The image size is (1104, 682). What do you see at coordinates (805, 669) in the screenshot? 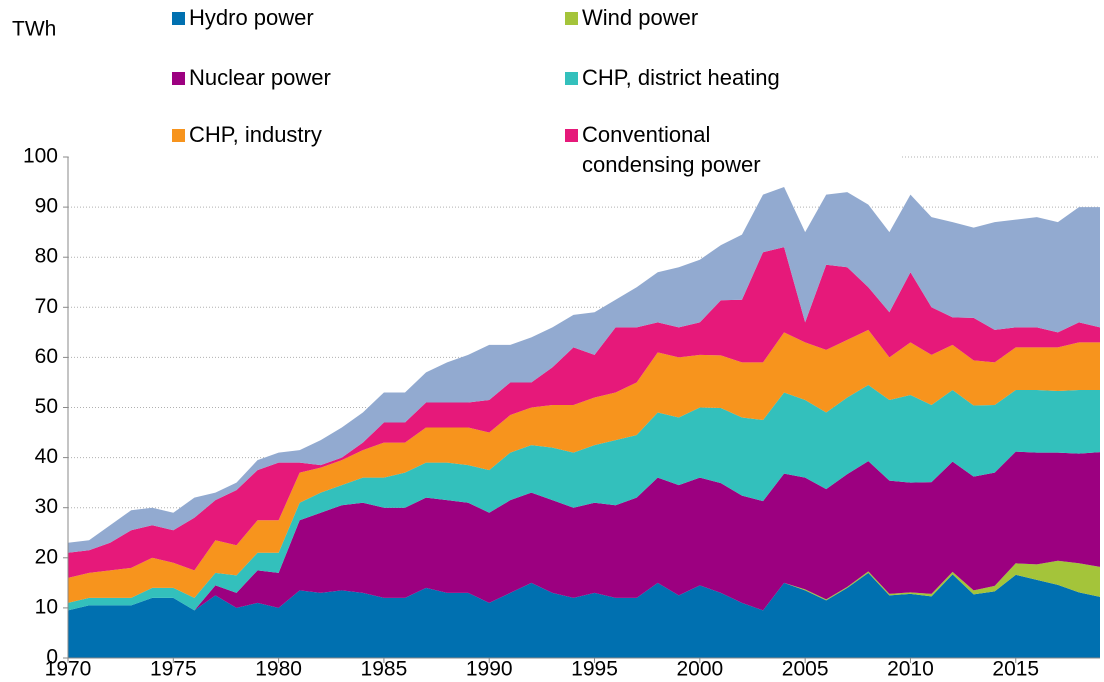
I see `x-tick-label: 2005` at bounding box center [805, 669].